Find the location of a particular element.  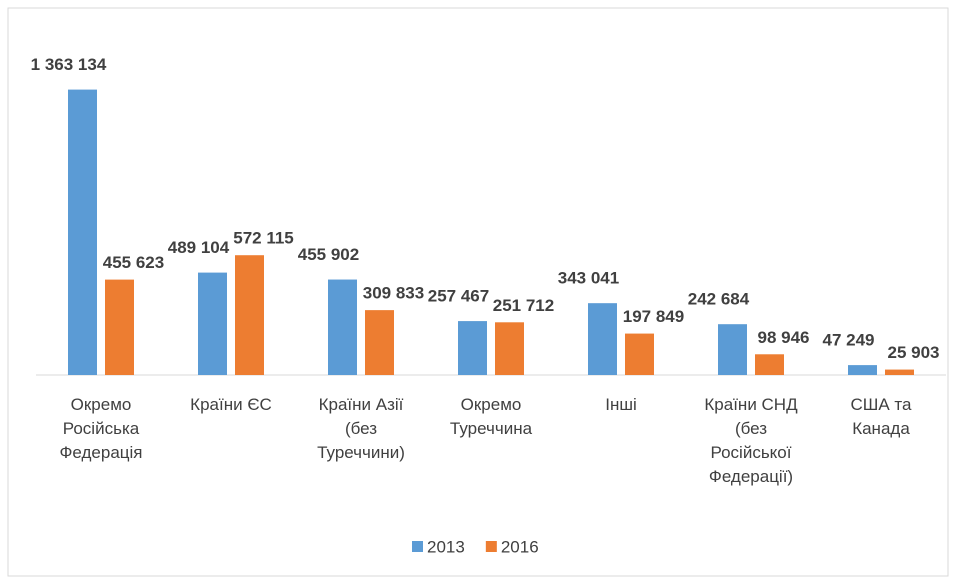

data-label: 25 903 is located at coordinates (914, 352).